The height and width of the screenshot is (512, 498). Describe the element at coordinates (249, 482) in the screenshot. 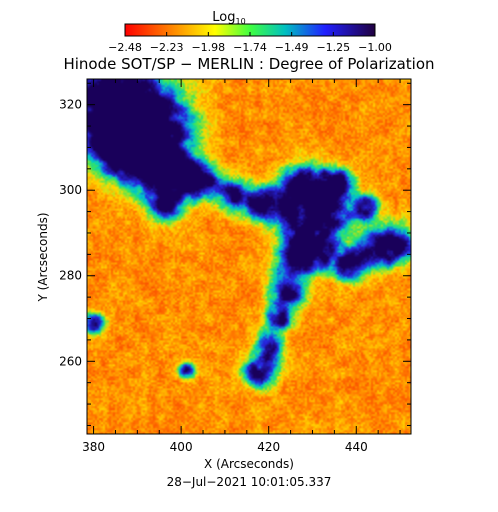

I see `timestamp: 28−Jul−2021 10:01:05.337` at that location.